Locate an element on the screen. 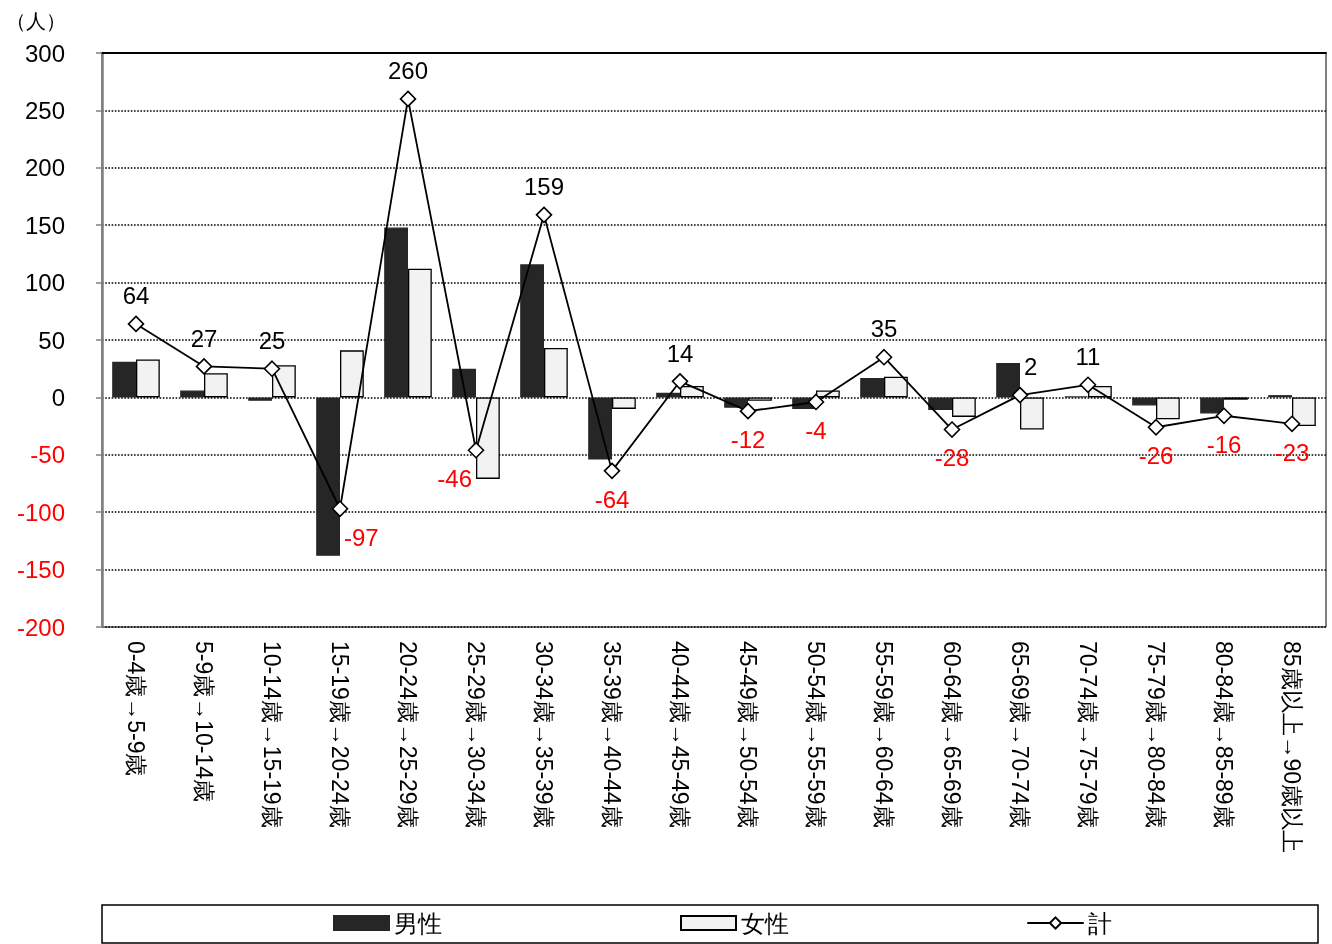 The width and height of the screenshot is (1332, 944). x-tick-label: 15-19歳→20-24歳 is located at coordinates (340, 734).